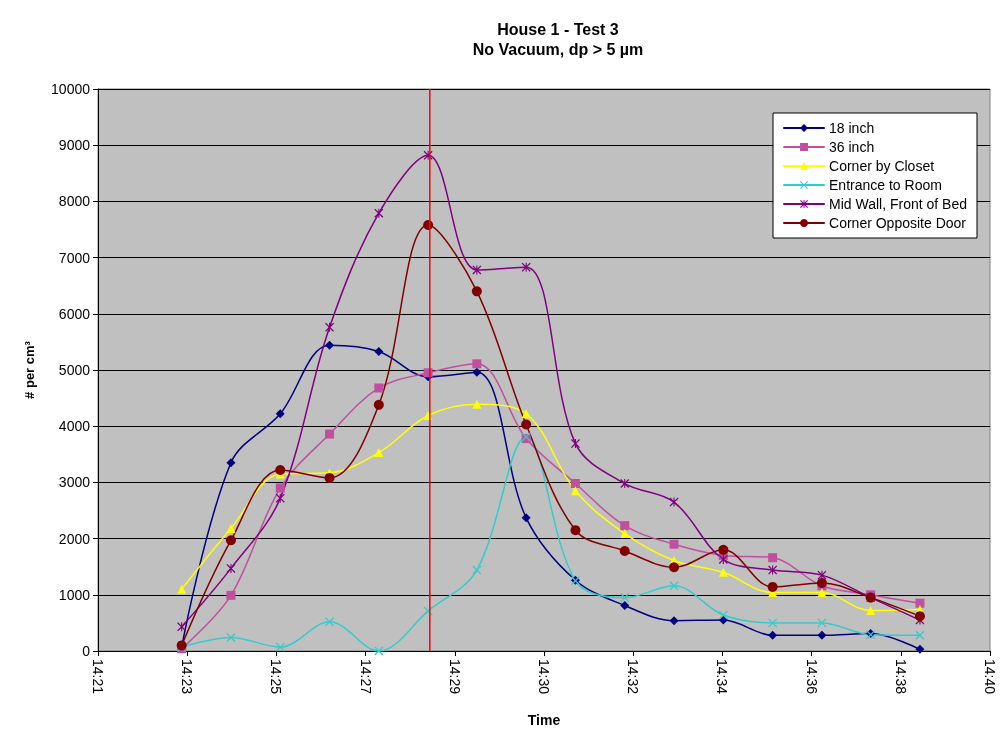 The height and width of the screenshot is (742, 1005). What do you see at coordinates (74, 313) in the screenshot?
I see `y-tick-label: 6000` at bounding box center [74, 313].